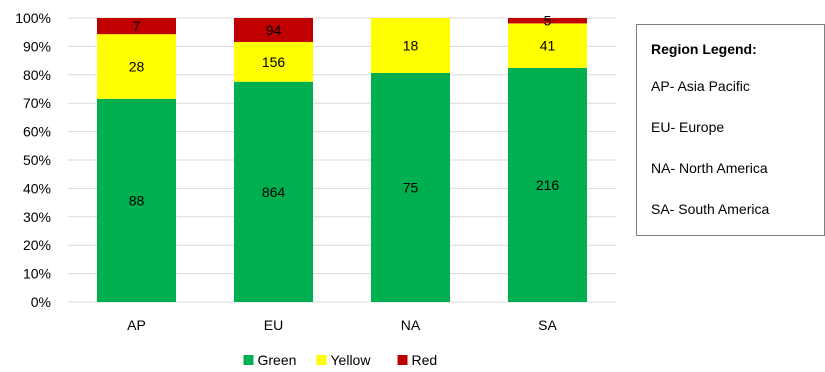 This screenshot has height=372, width=825. Describe the element at coordinates (37, 274) in the screenshot. I see `y-tick-label: 10%` at that location.